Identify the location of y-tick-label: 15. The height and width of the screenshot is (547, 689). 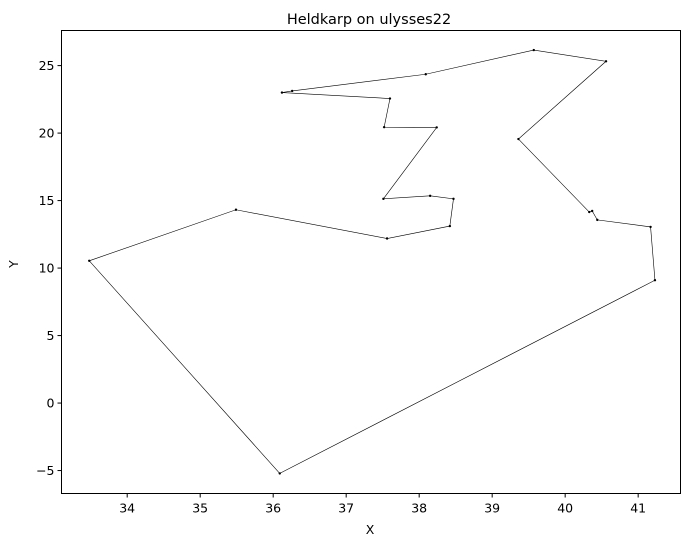
(47, 200).